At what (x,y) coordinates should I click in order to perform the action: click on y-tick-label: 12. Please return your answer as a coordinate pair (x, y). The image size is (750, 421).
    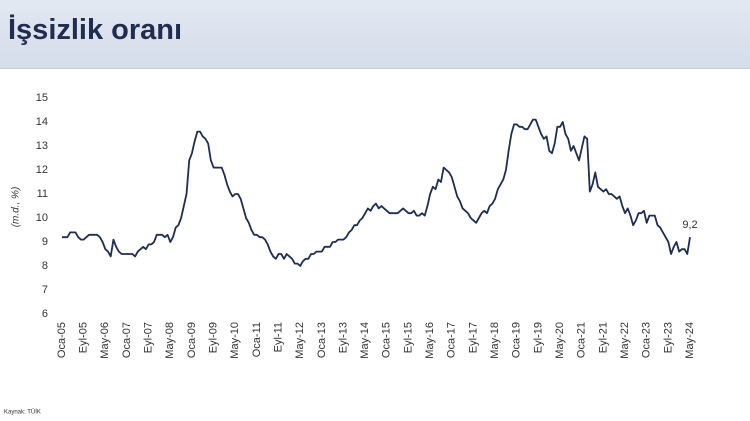
    Looking at the image, I should click on (42, 170).